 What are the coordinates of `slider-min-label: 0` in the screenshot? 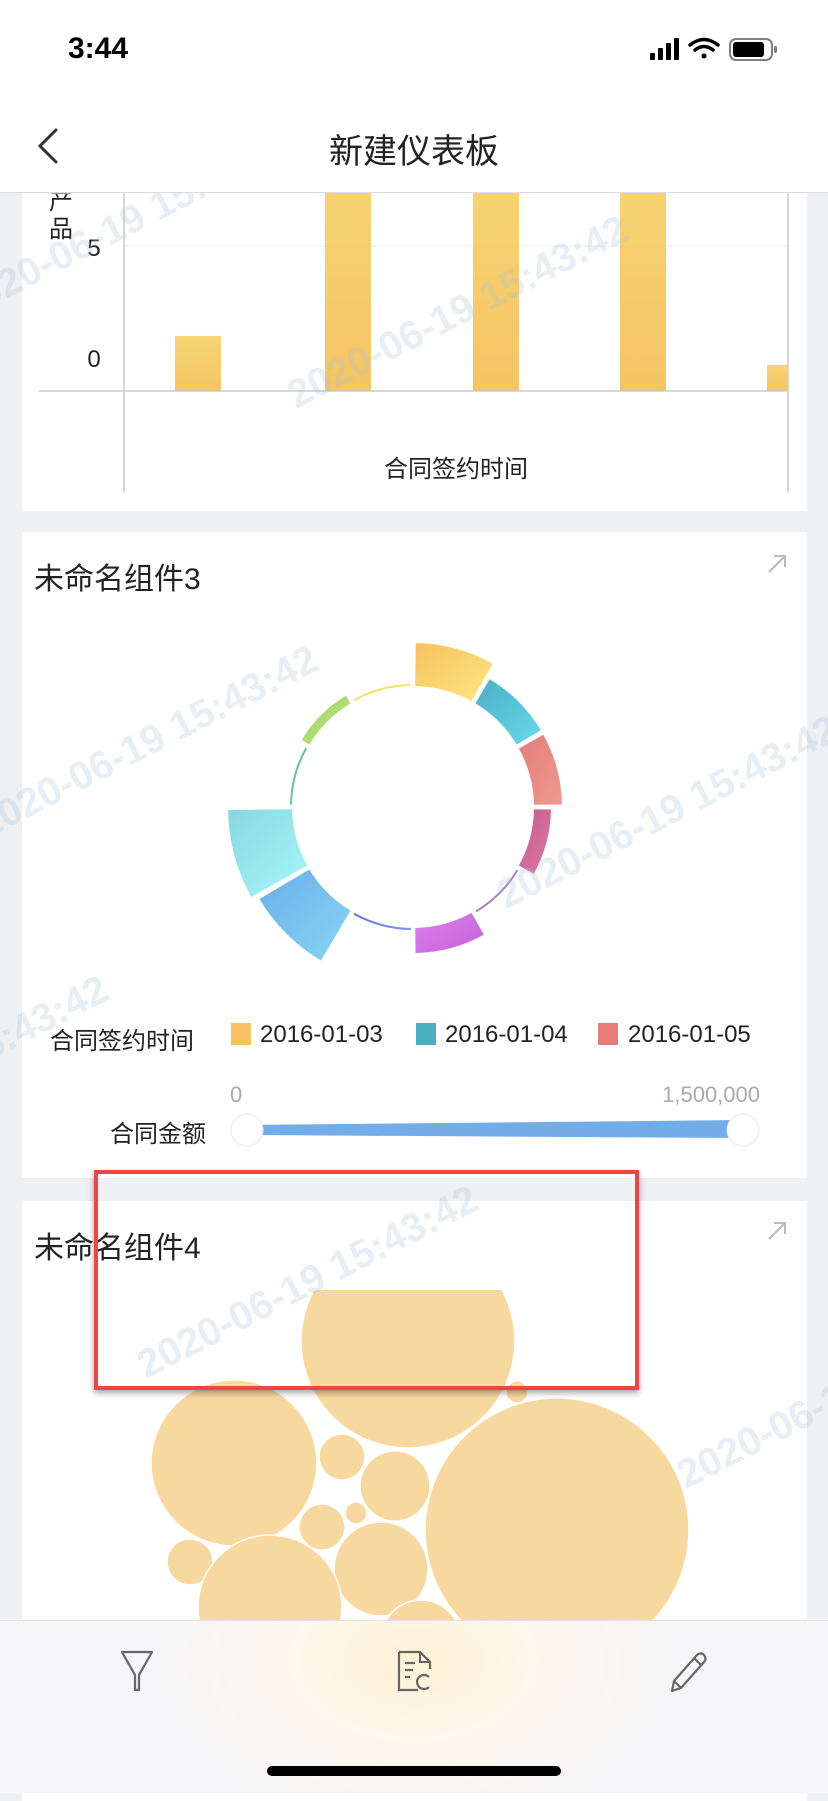 It's located at (236, 1094).